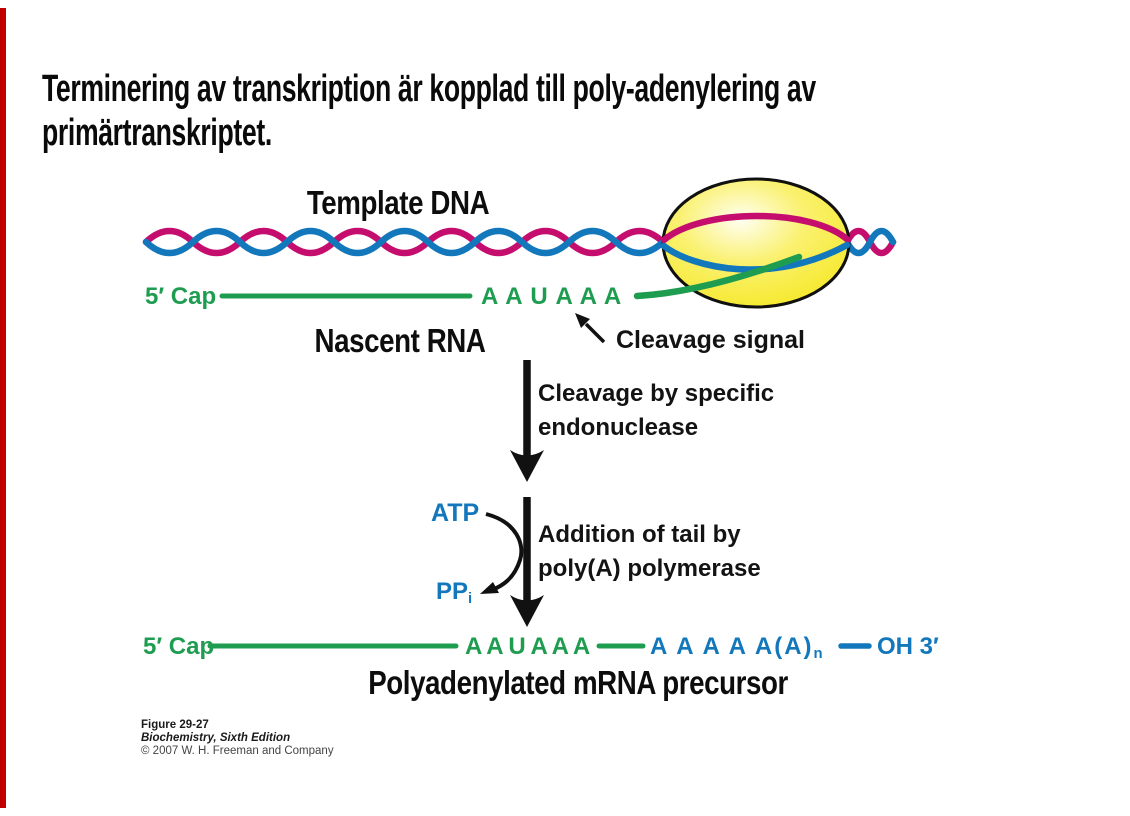 The image size is (1130, 816). Describe the element at coordinates (639, 534) in the screenshot. I see `step2-label-line1: Addition of tail by` at that location.